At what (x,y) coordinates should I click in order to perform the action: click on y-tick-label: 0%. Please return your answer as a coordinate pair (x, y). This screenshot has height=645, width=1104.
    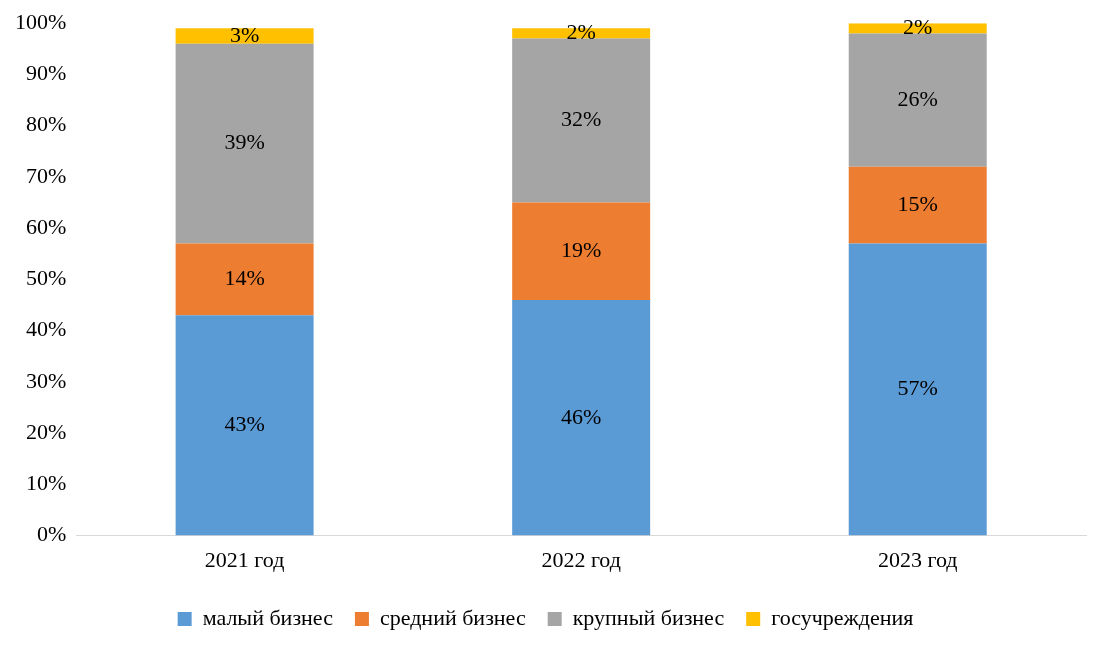
    Looking at the image, I should click on (52, 534).